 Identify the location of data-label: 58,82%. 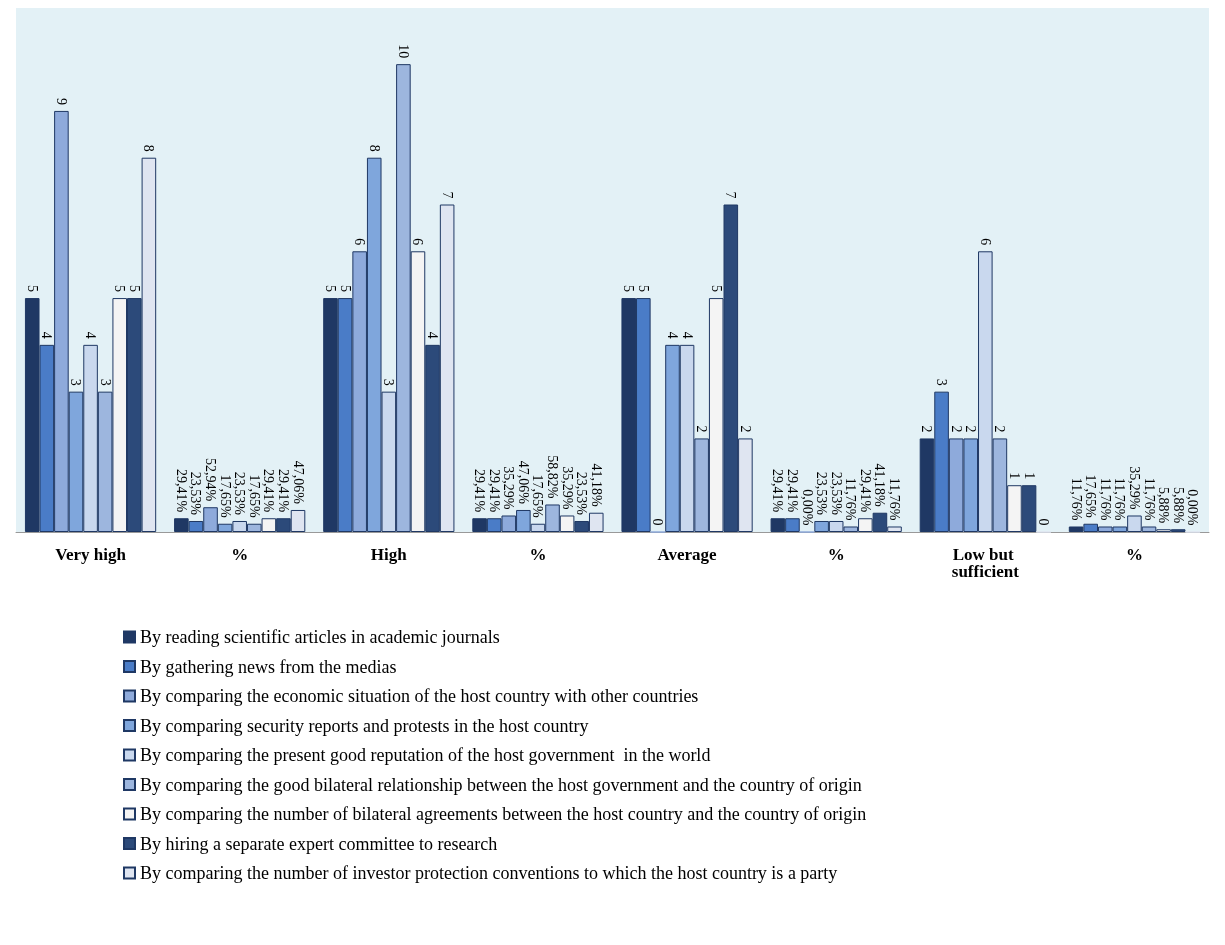
(553, 477).